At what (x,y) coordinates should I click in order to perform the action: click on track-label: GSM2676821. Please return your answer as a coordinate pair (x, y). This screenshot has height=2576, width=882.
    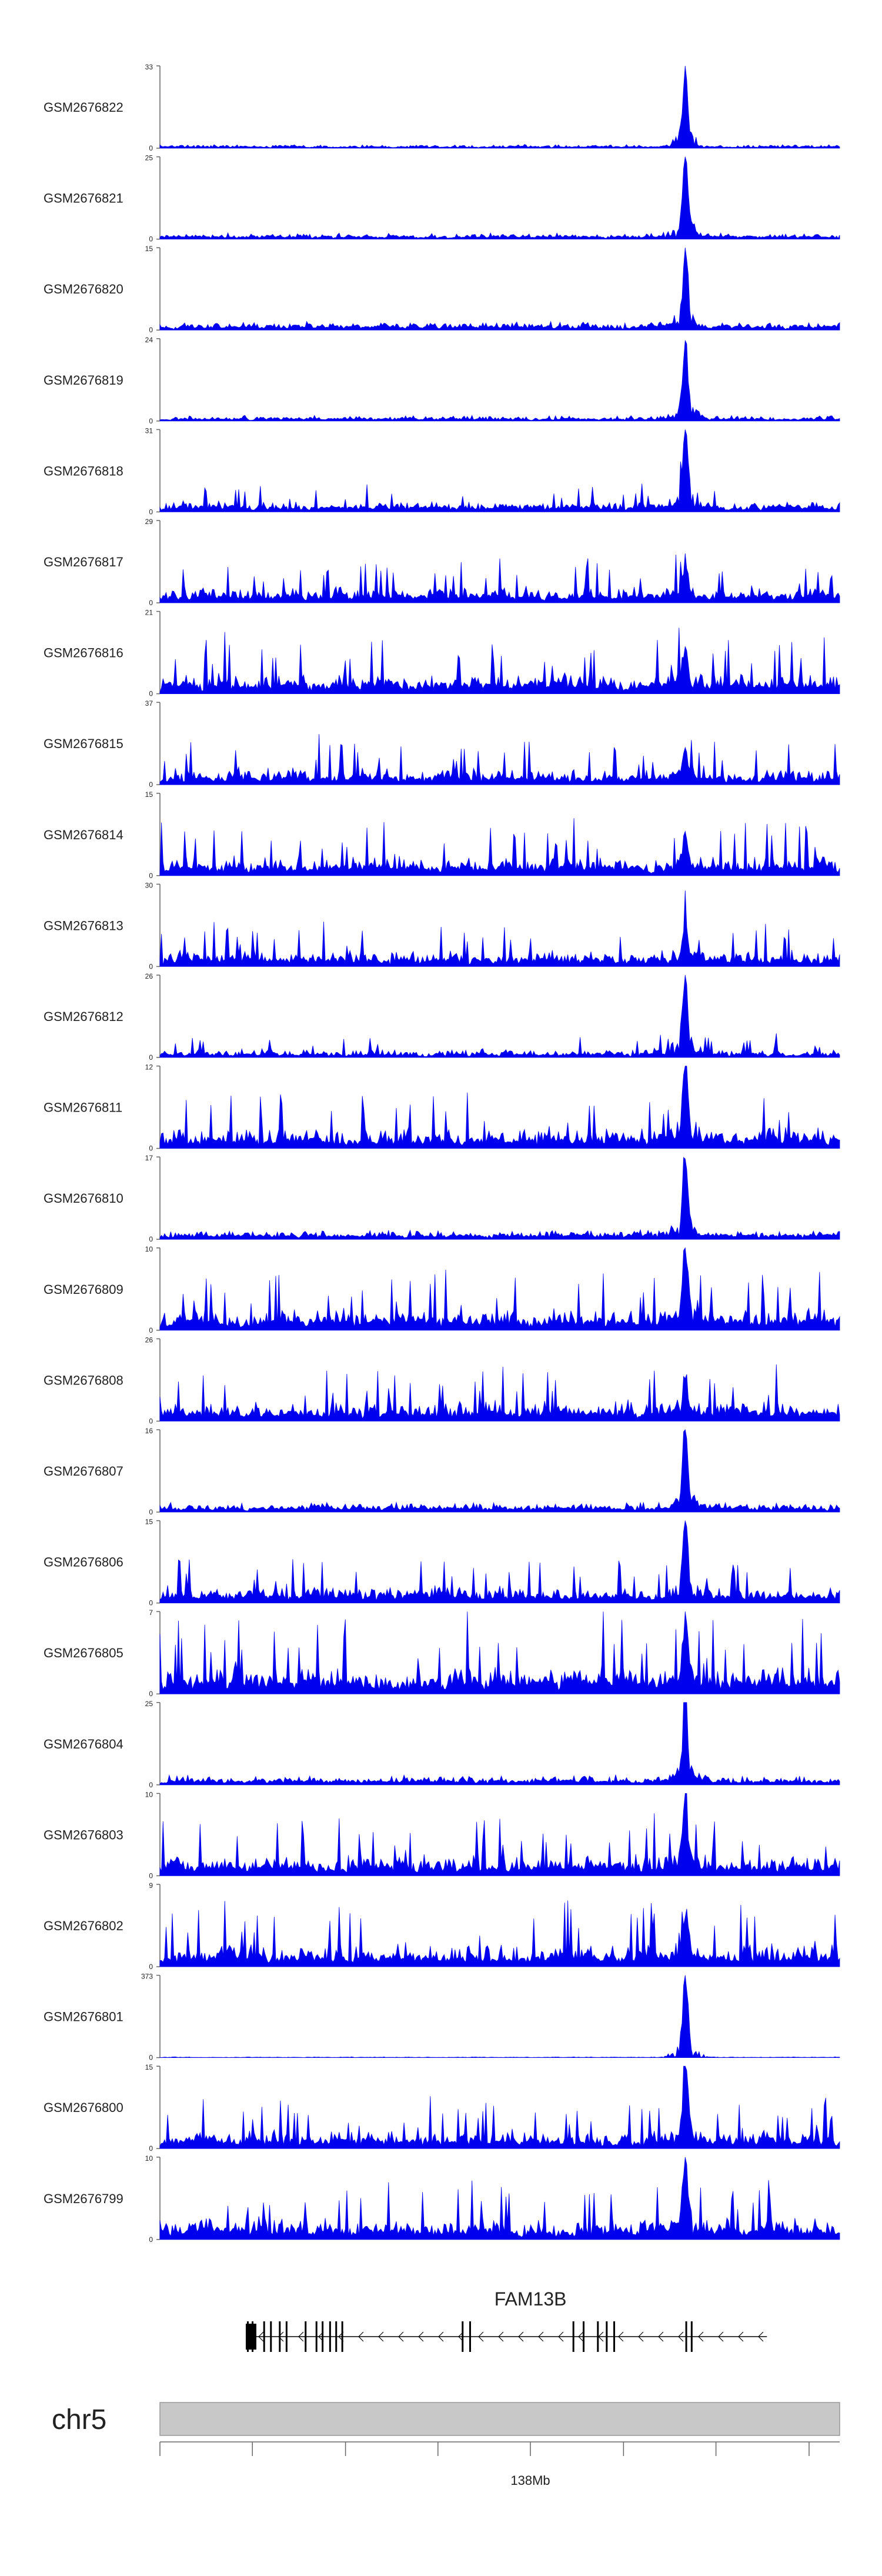
    Looking at the image, I should click on (83, 198).